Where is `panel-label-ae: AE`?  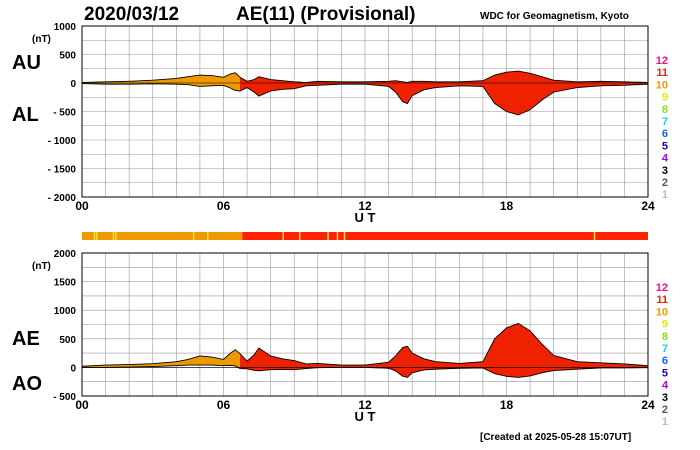
panel-label-ae: AE is located at coordinates (26, 339).